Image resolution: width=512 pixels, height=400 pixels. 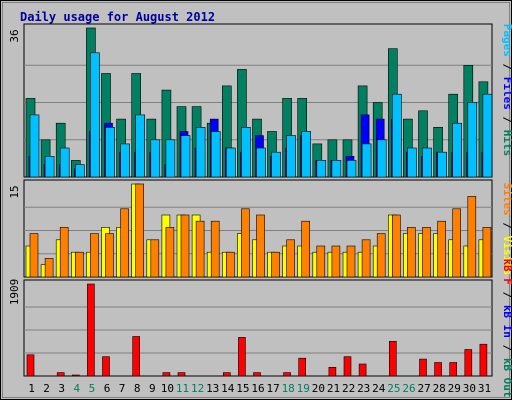 What do you see at coordinates (14, 292) in the screenshot?
I see `y-max-label-kbf-kbin-kbout: 1909` at bounding box center [14, 292].